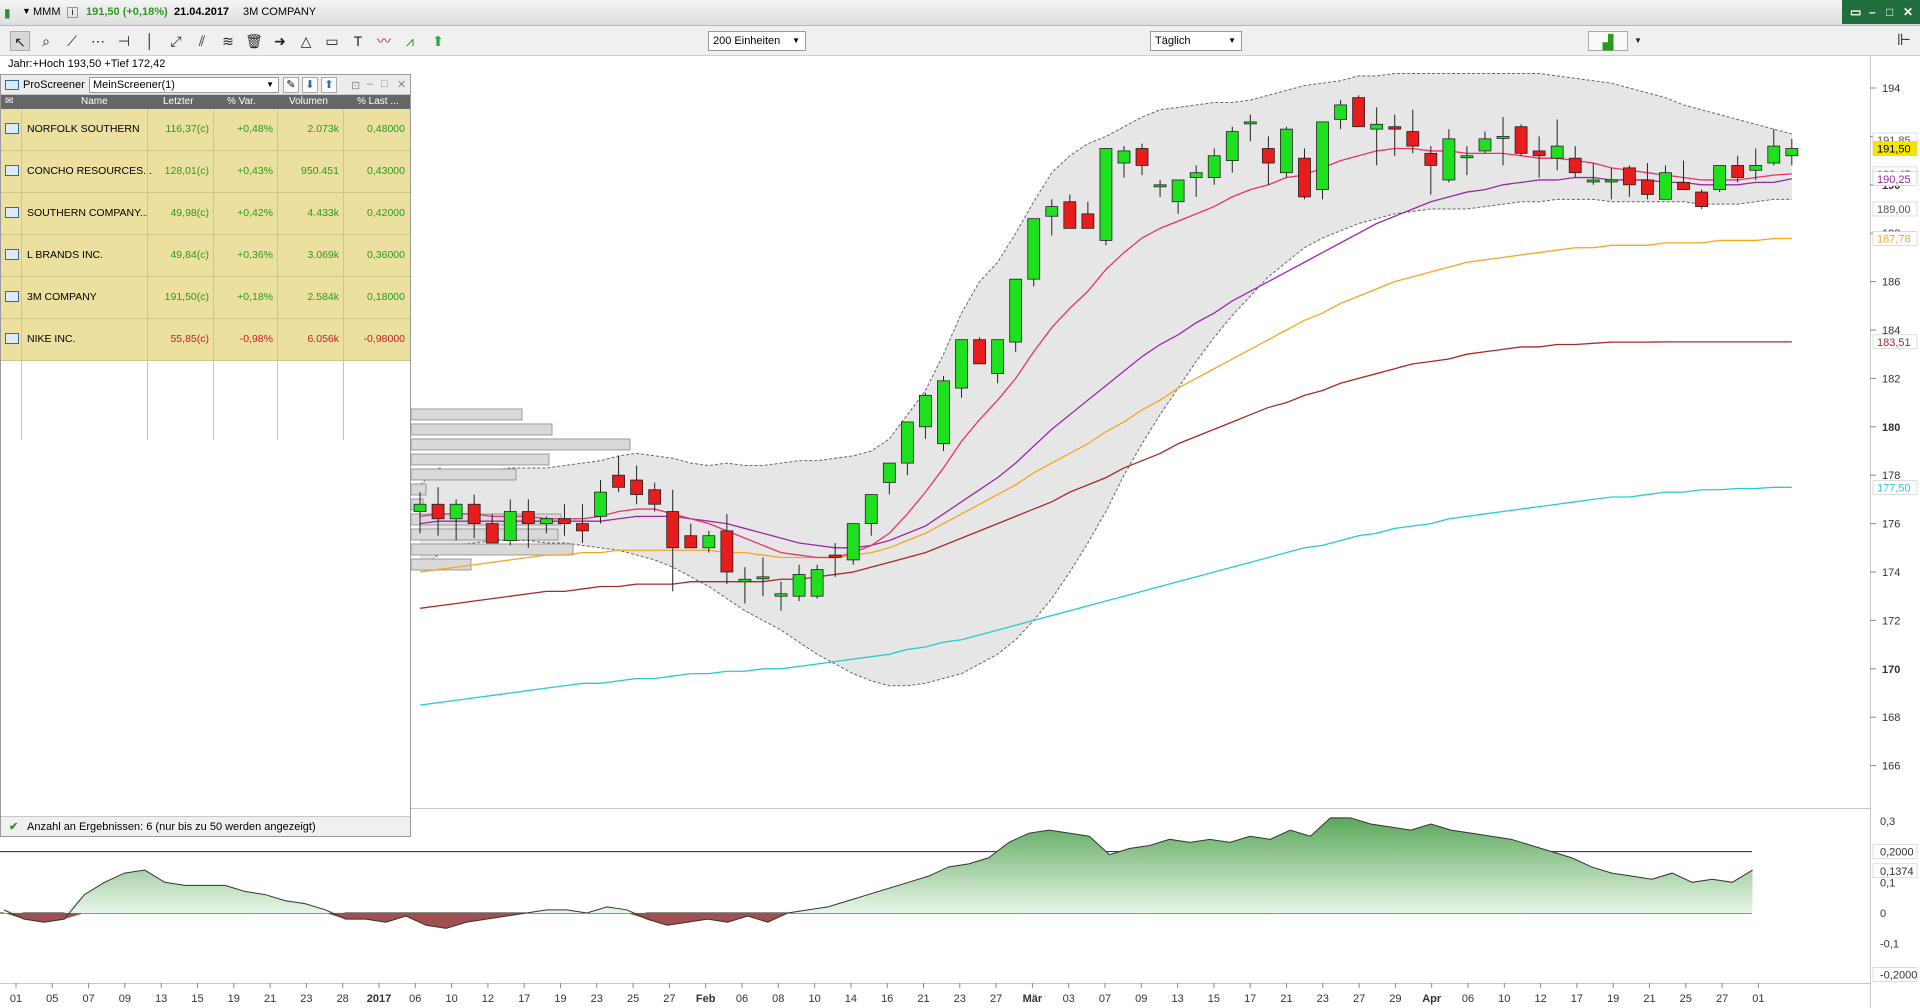 The height and width of the screenshot is (1008, 1920). Describe the element at coordinates (438, 41) in the screenshot. I see `up-arrow-icon: ⬆` at that location.